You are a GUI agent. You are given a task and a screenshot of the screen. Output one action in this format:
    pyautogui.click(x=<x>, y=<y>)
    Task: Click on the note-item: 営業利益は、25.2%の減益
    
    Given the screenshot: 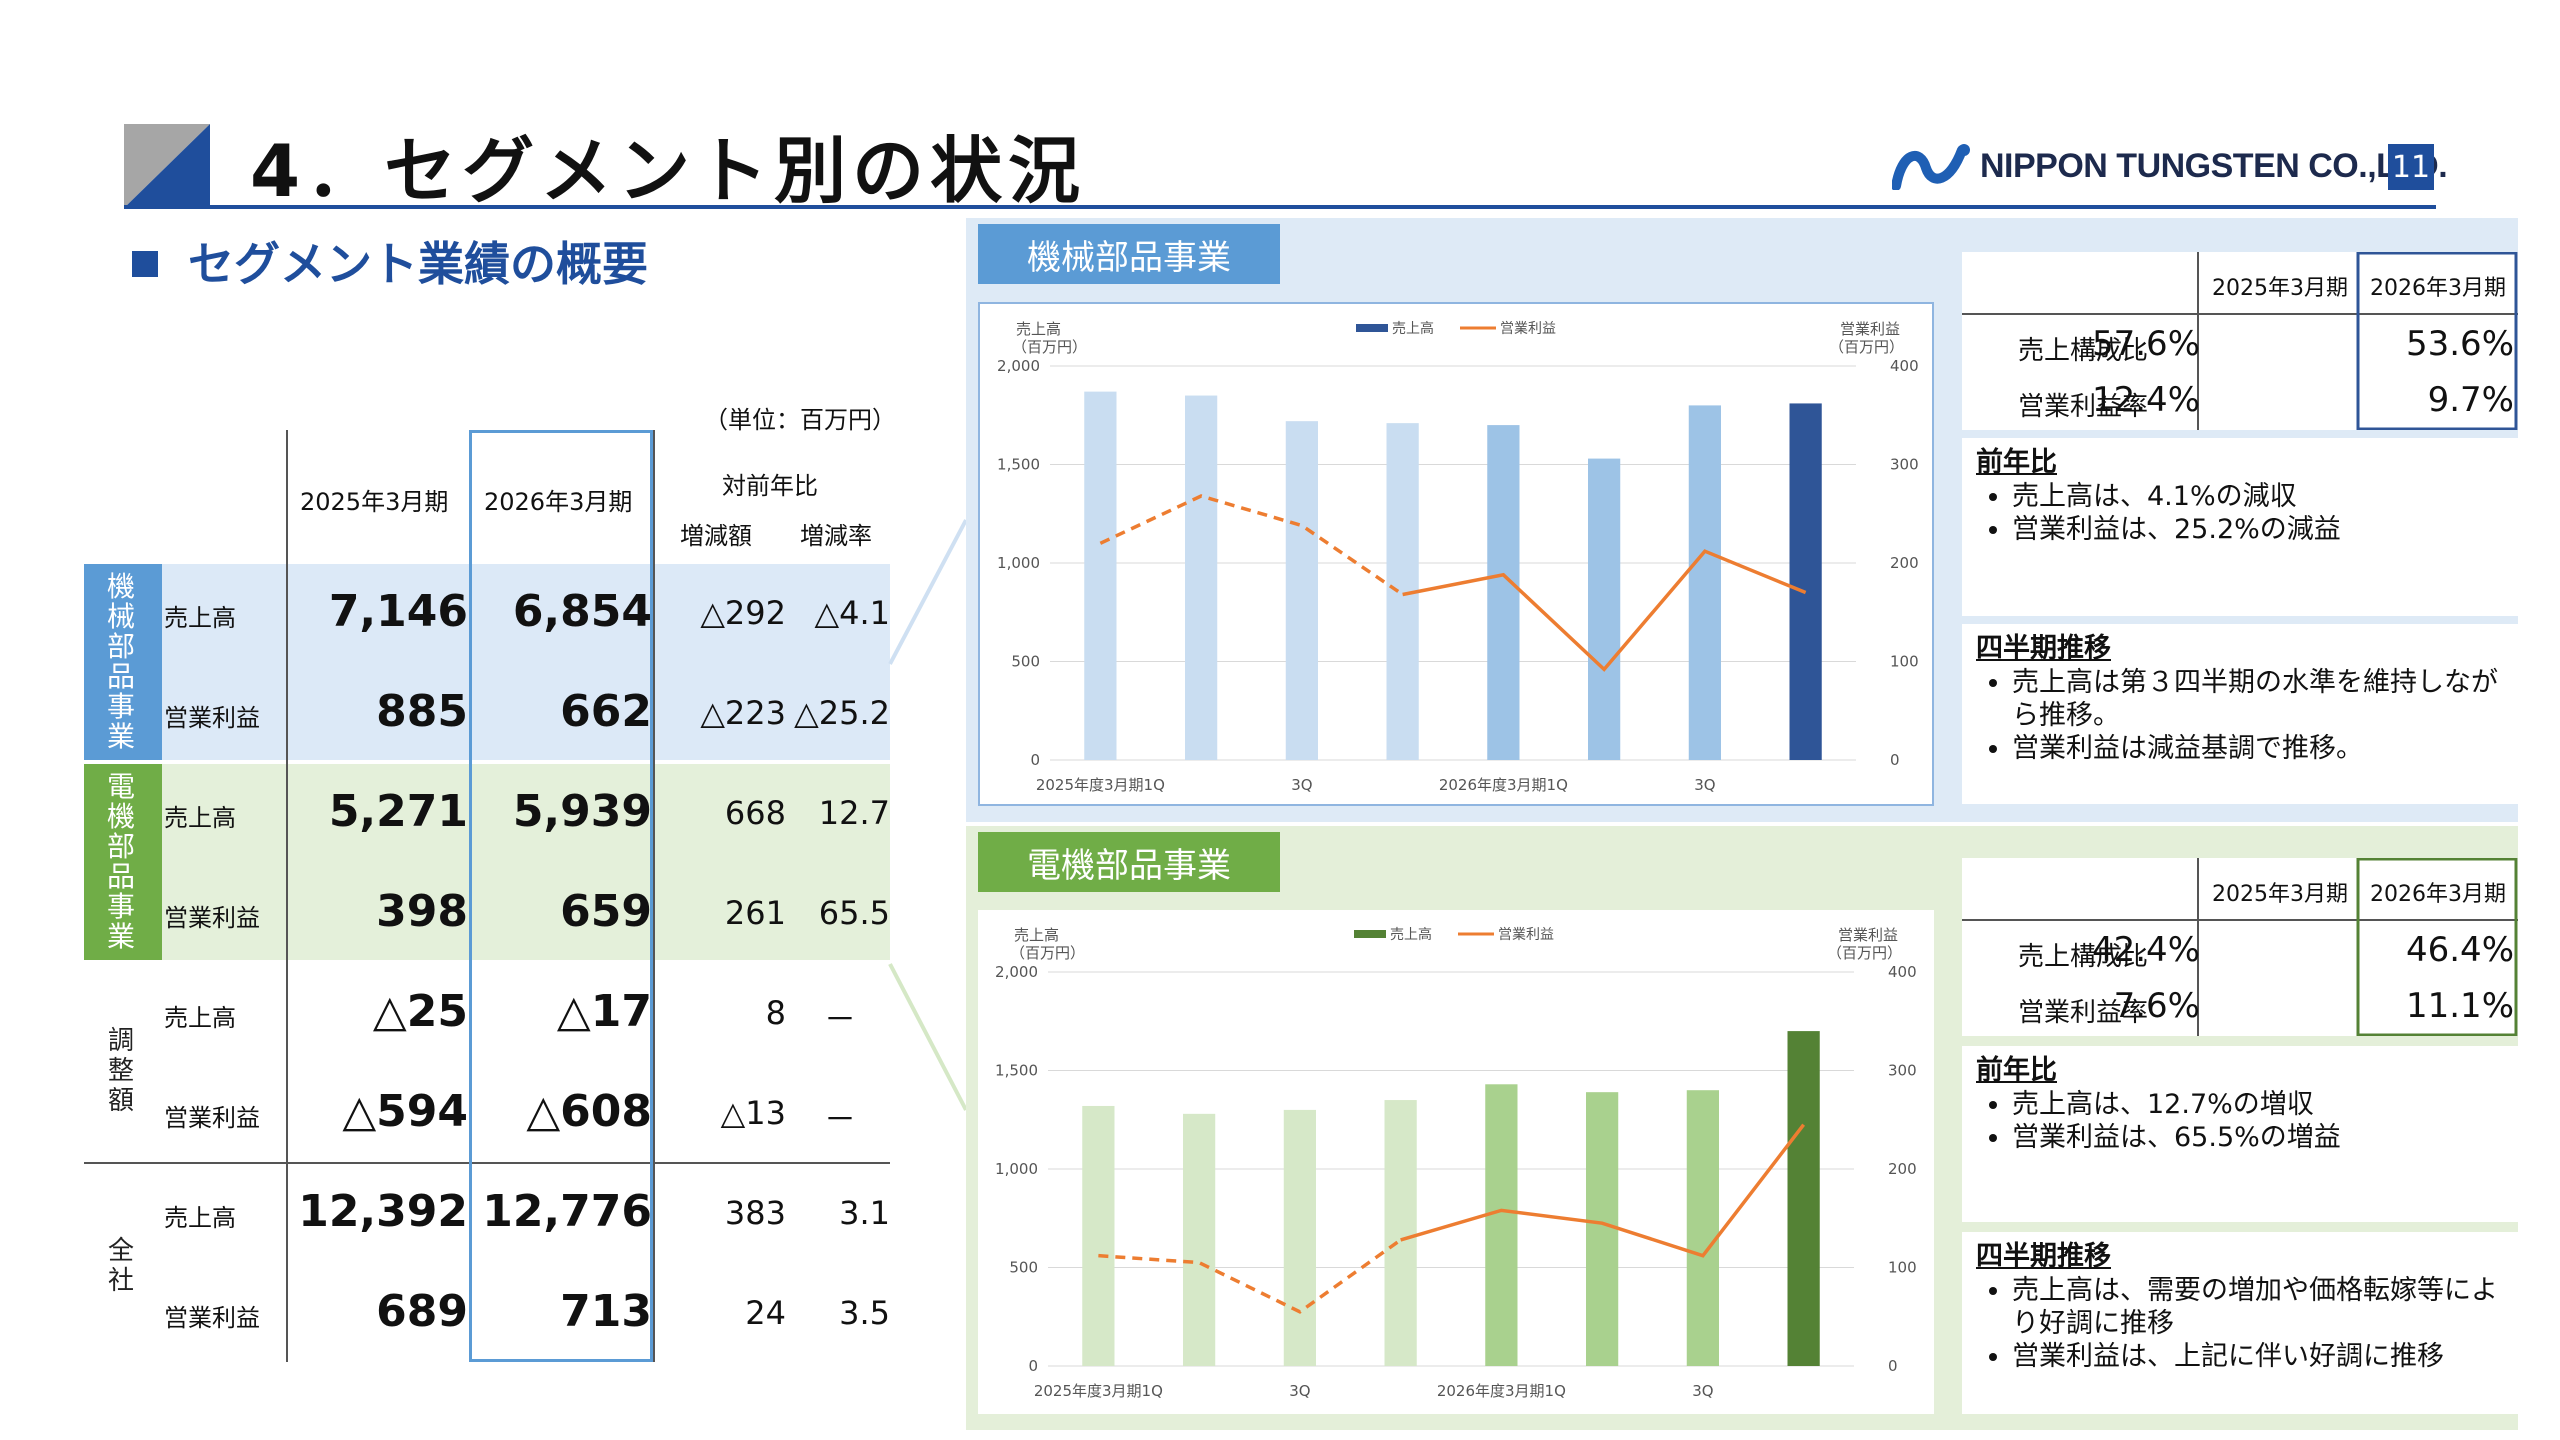 What is the action you would take?
    pyautogui.click(x=2258, y=529)
    